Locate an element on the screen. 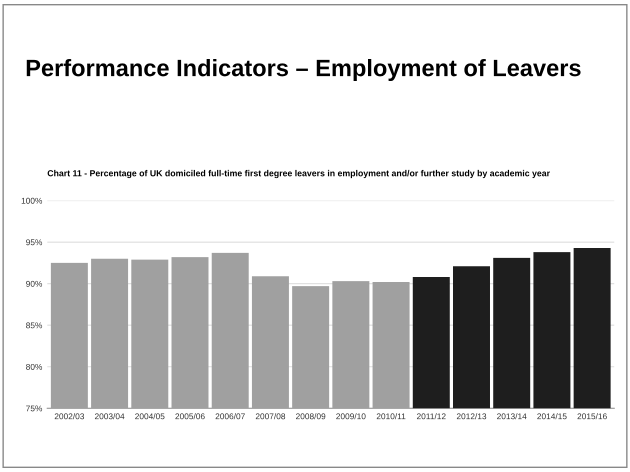 This screenshot has width=630, height=472. x-tick-label: 2011/12 is located at coordinates (431, 416).